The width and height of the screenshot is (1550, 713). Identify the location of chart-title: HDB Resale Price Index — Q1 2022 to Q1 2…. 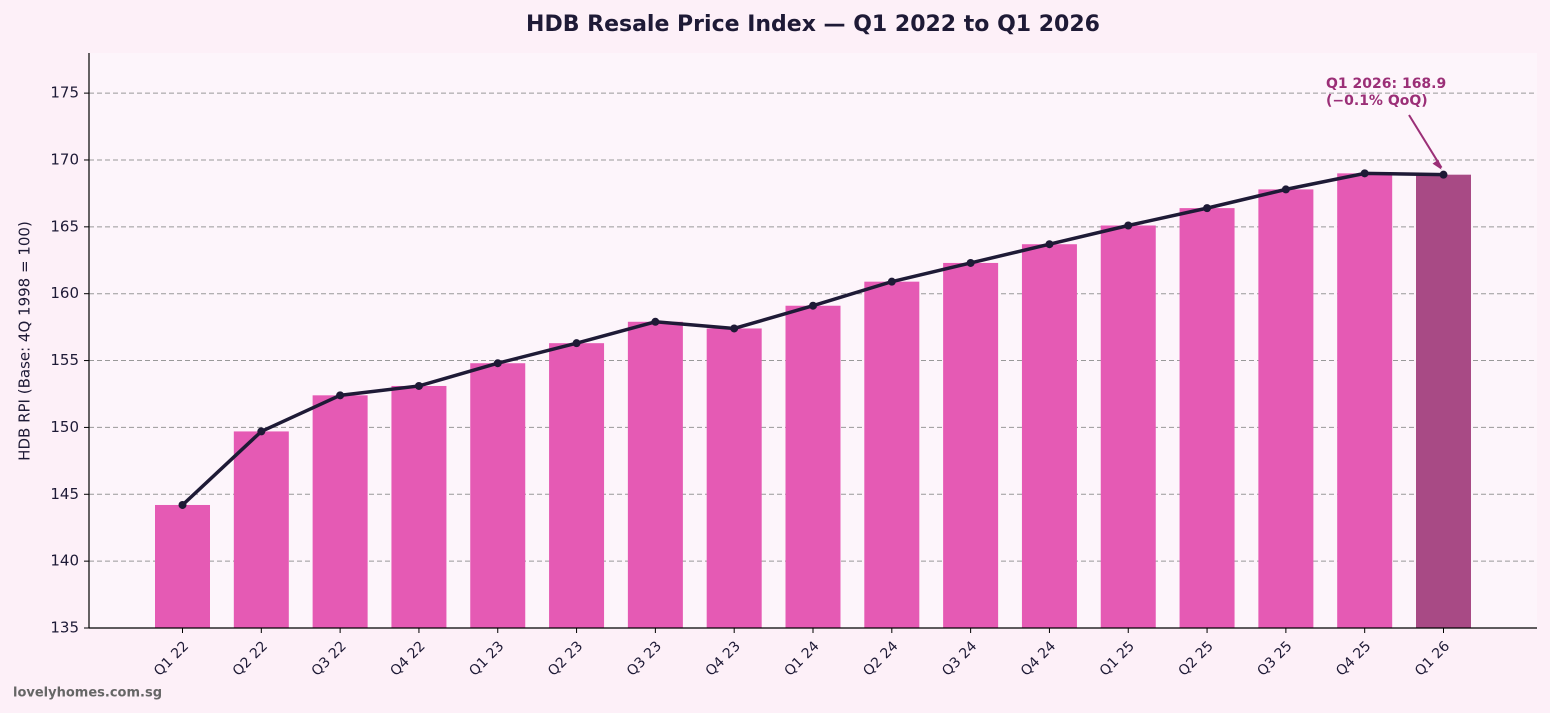
(813, 24).